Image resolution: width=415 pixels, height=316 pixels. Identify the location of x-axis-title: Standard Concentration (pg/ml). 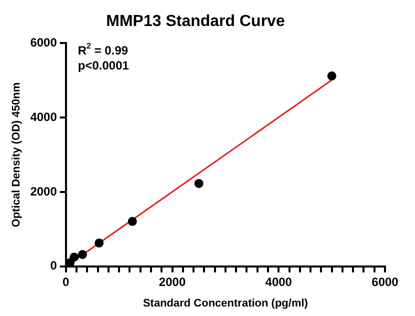
(225, 303).